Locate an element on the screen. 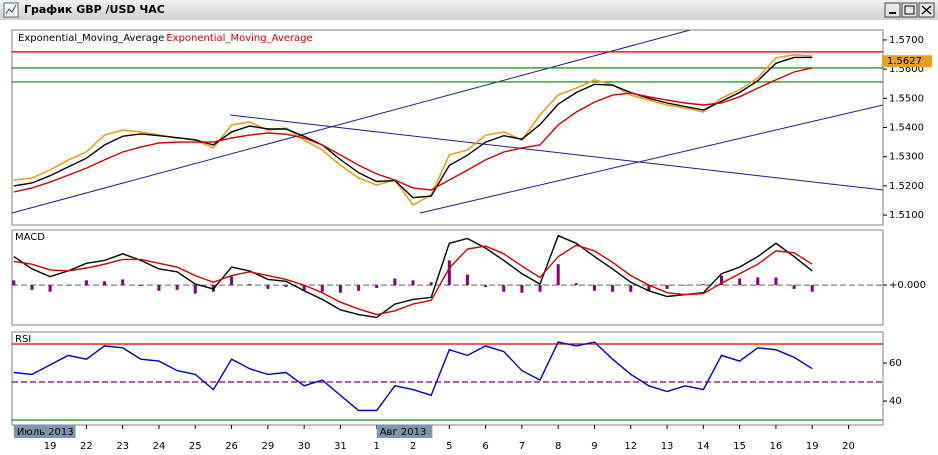 Image resolution: width=938 pixels, height=455 pixels. x-tick-label: 29 is located at coordinates (267, 446).